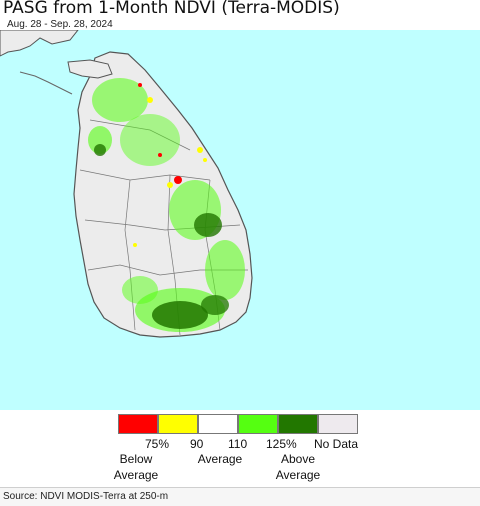 This screenshot has width=480, height=506. What do you see at coordinates (336, 444) in the screenshot?
I see `legend-tick-no-data: No Data` at bounding box center [336, 444].